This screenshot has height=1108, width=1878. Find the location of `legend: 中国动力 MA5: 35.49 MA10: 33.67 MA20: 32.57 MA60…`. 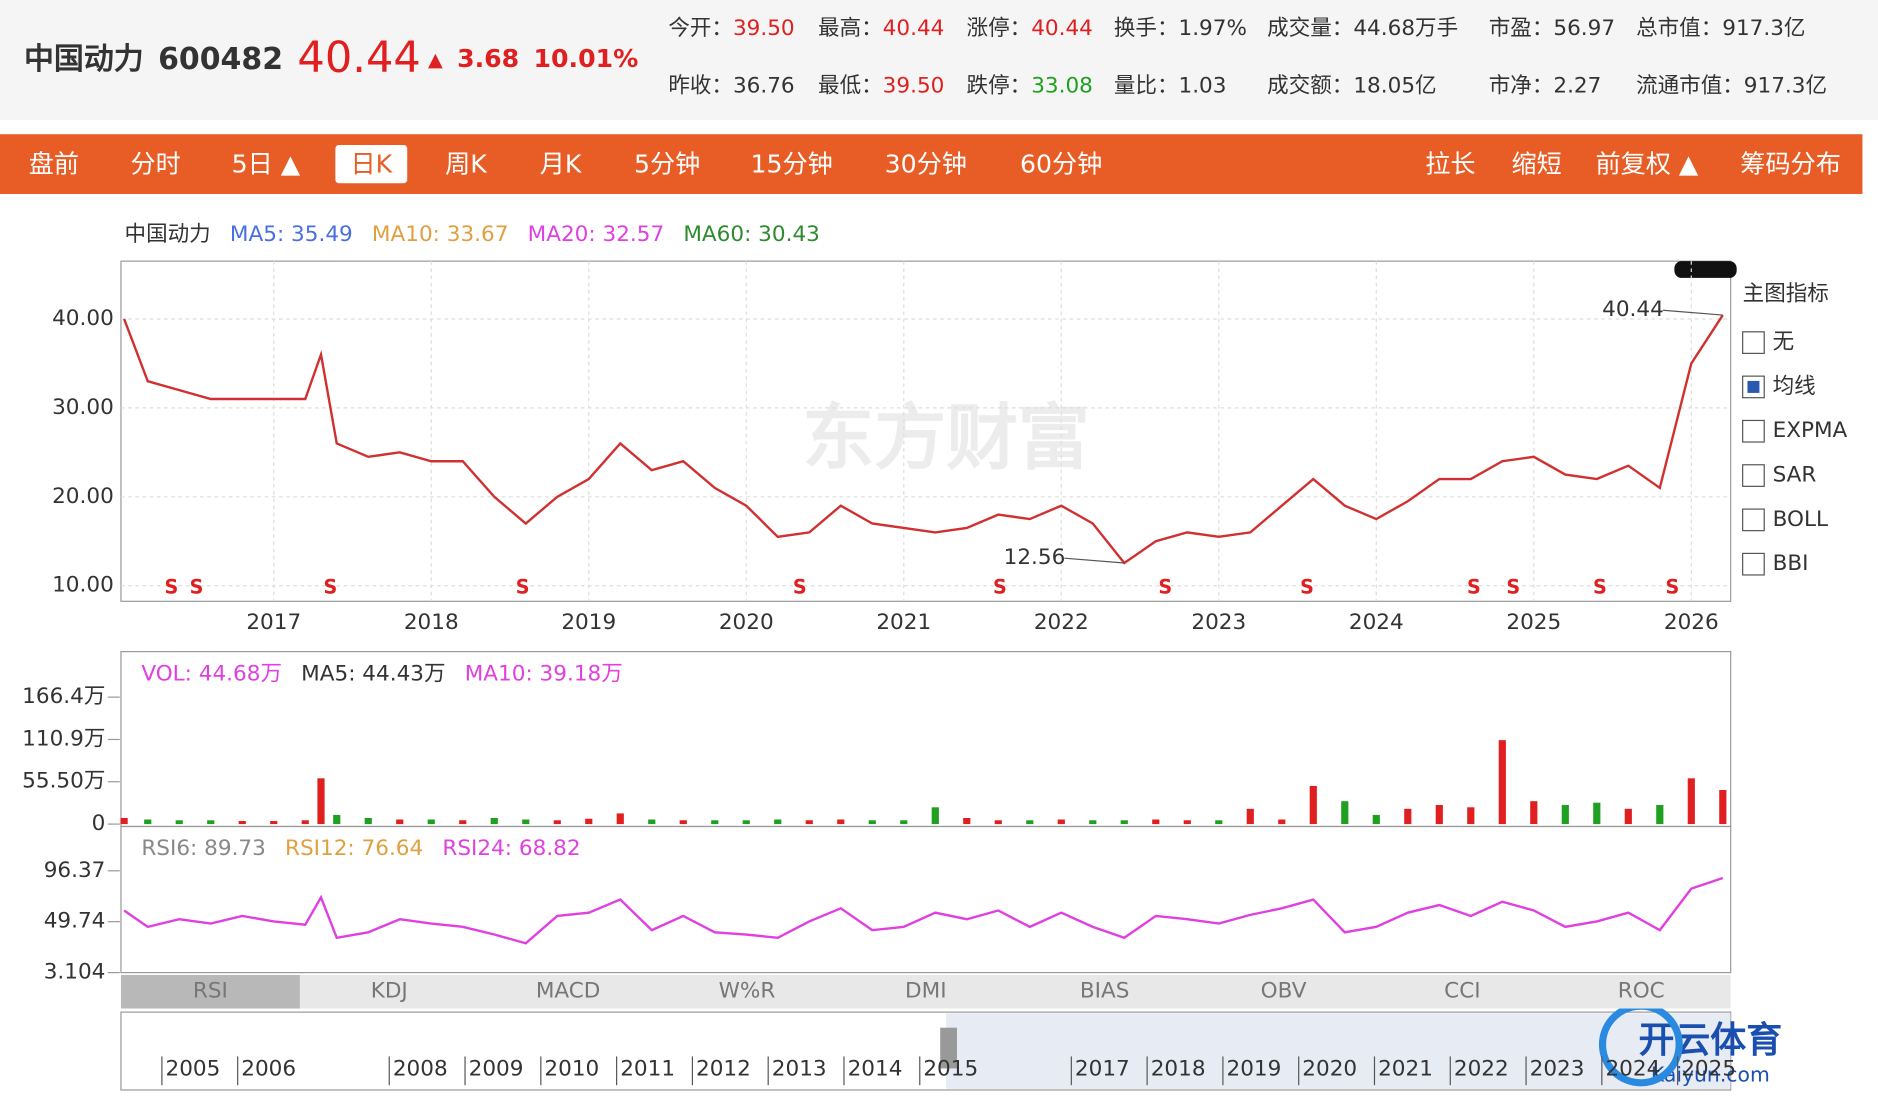

legend: 中国动力 MA5: 35.49 MA10: 33.67 MA20: 32.57 MA60… is located at coordinates (472, 234).